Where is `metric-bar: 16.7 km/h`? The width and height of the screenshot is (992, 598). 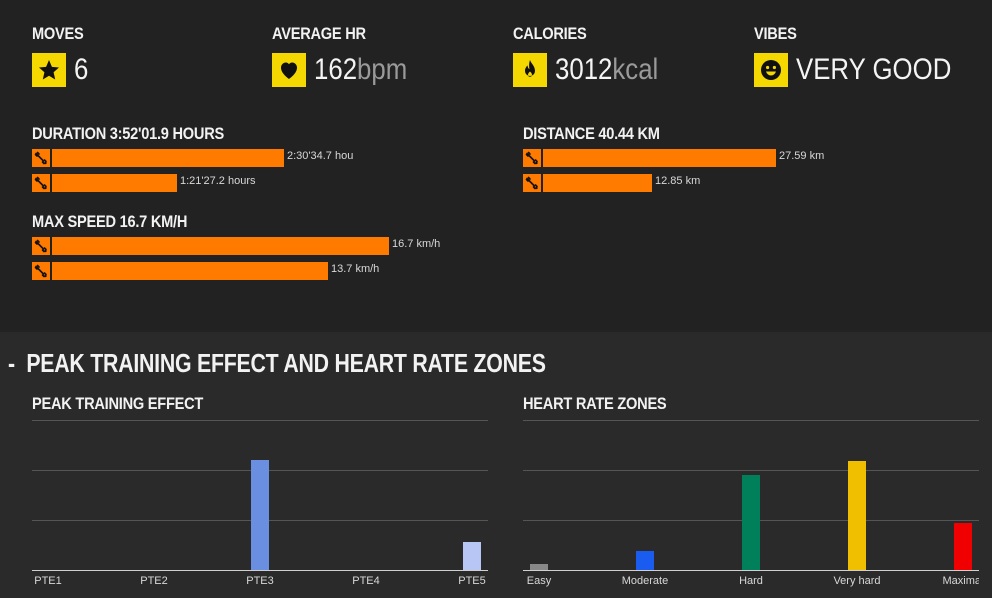
metric-bar: 16.7 km/h is located at coordinates (262, 246).